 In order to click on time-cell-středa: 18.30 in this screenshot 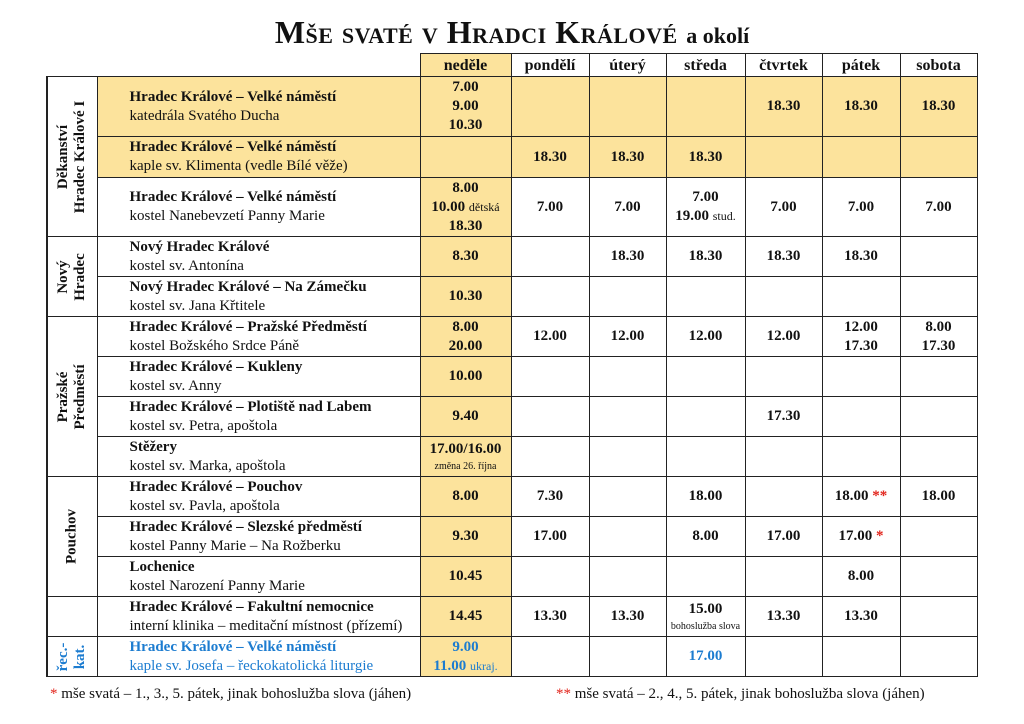, I will do `click(705, 157)`.